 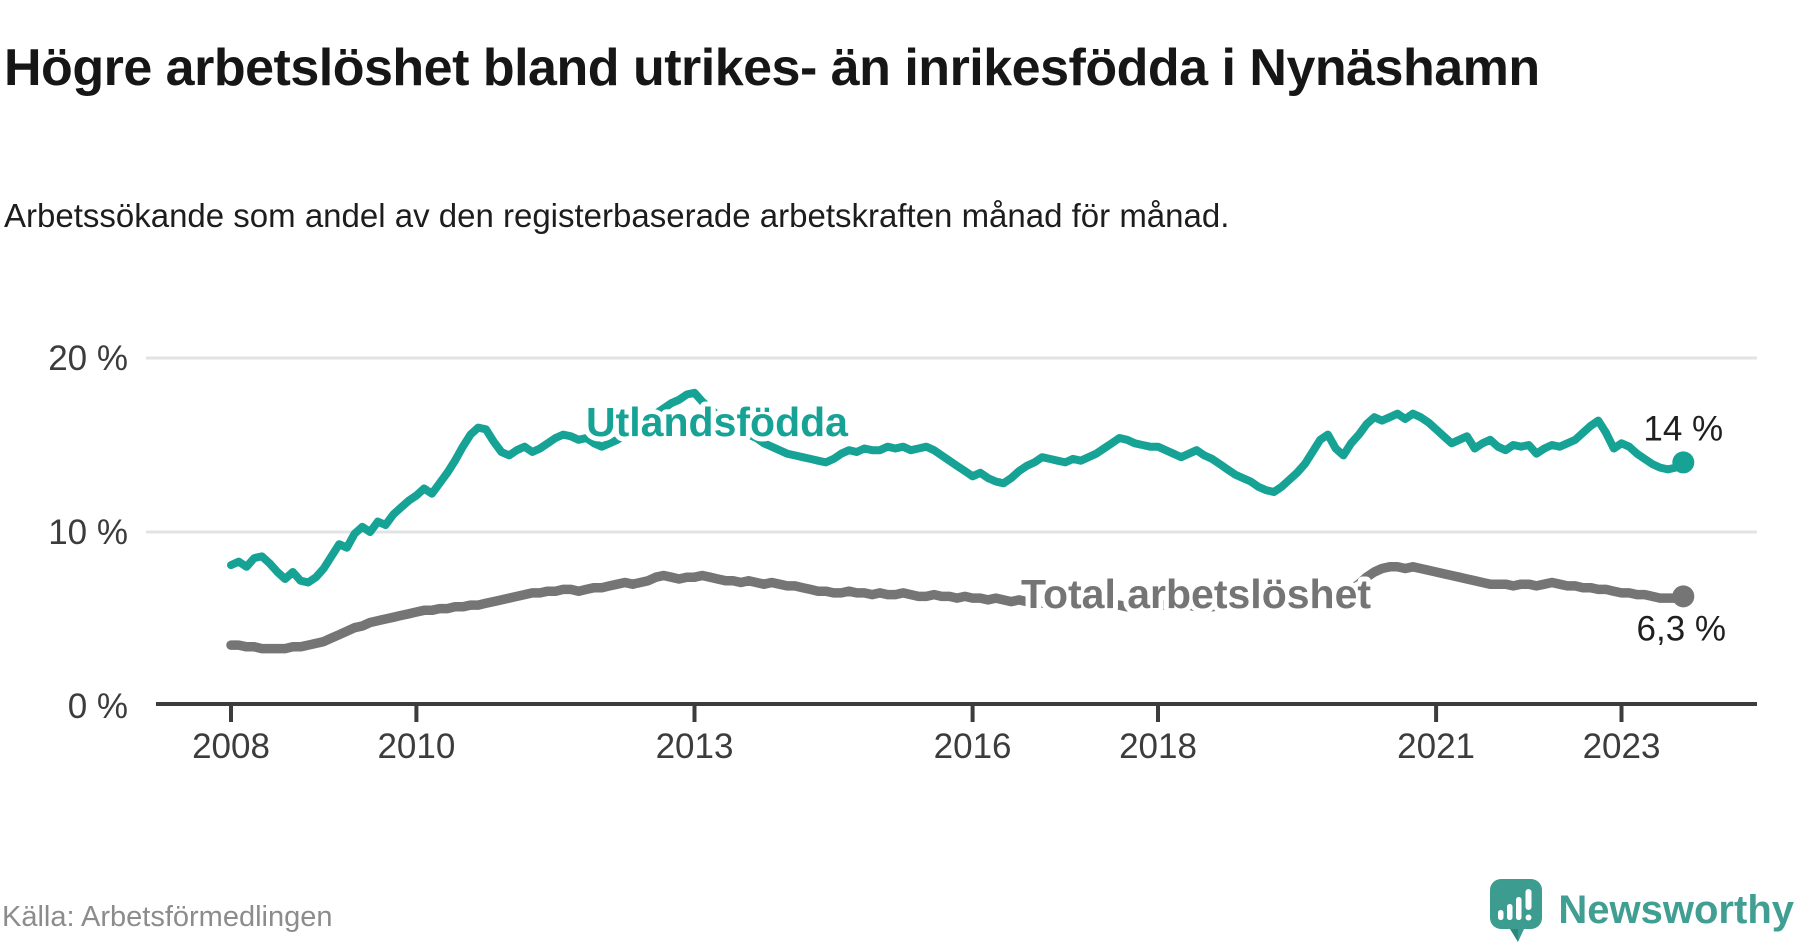 What do you see at coordinates (1682, 628) in the screenshot?
I see `series-end-value-label: 6,3 %` at bounding box center [1682, 628].